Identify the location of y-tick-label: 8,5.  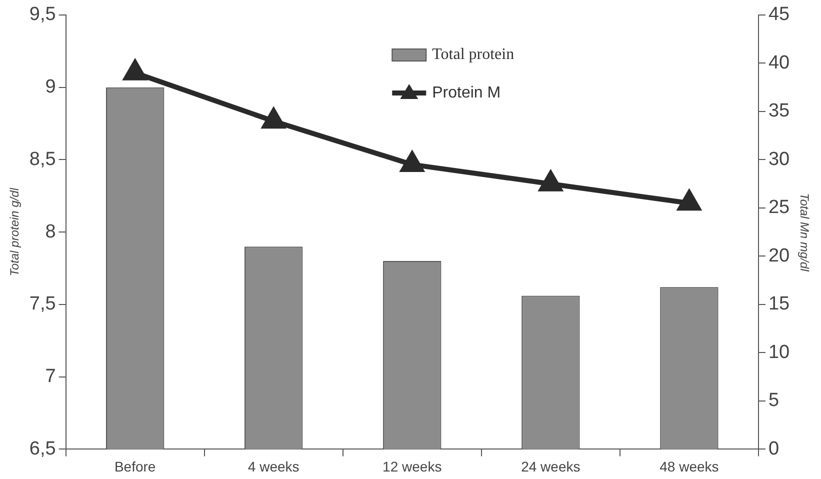
(42, 159).